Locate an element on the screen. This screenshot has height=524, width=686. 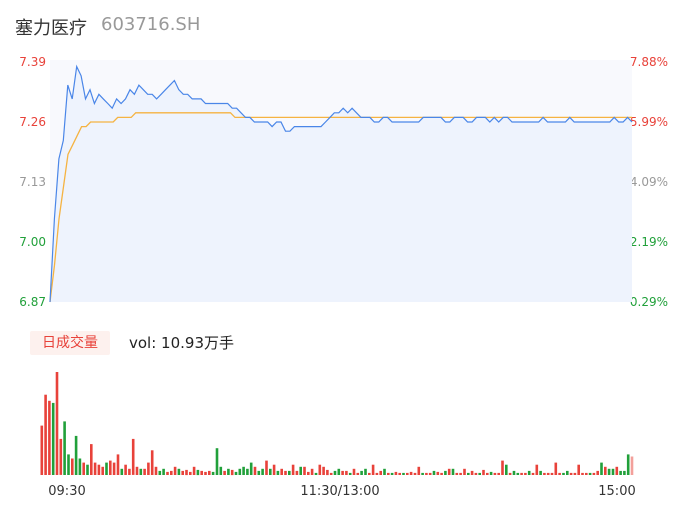
volume-readout: vol: 10.93万手 is located at coordinates (181, 343).